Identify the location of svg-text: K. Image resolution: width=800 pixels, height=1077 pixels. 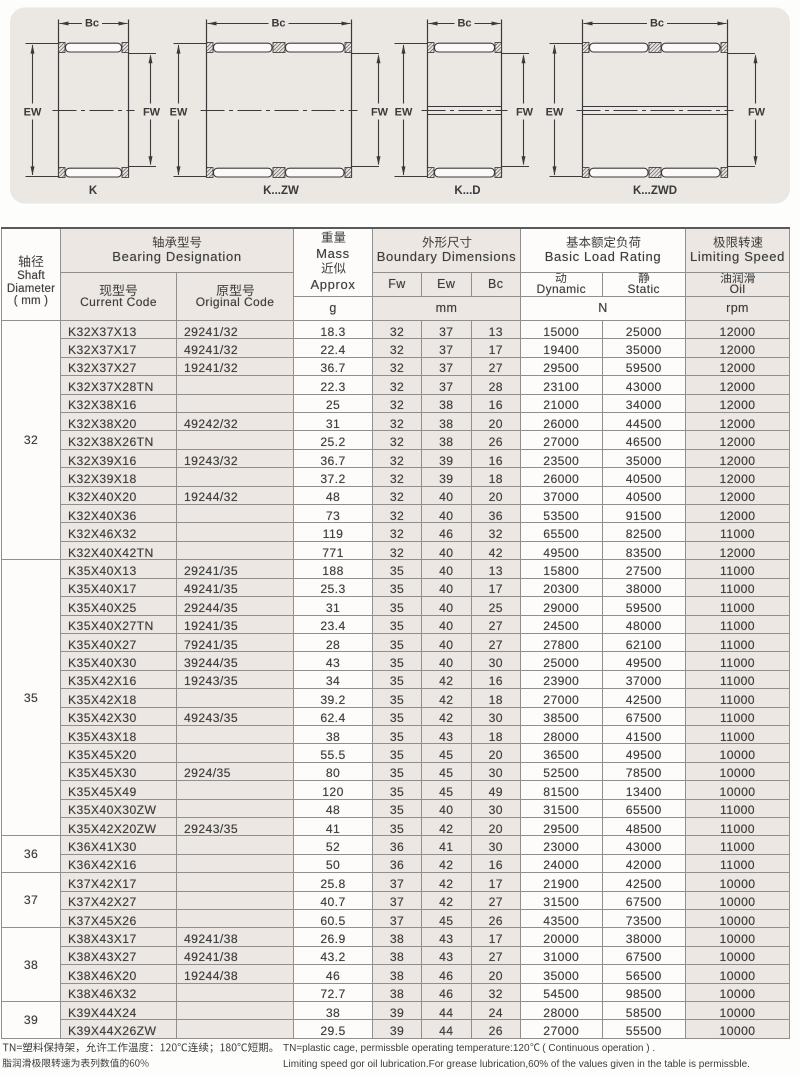
(93, 191).